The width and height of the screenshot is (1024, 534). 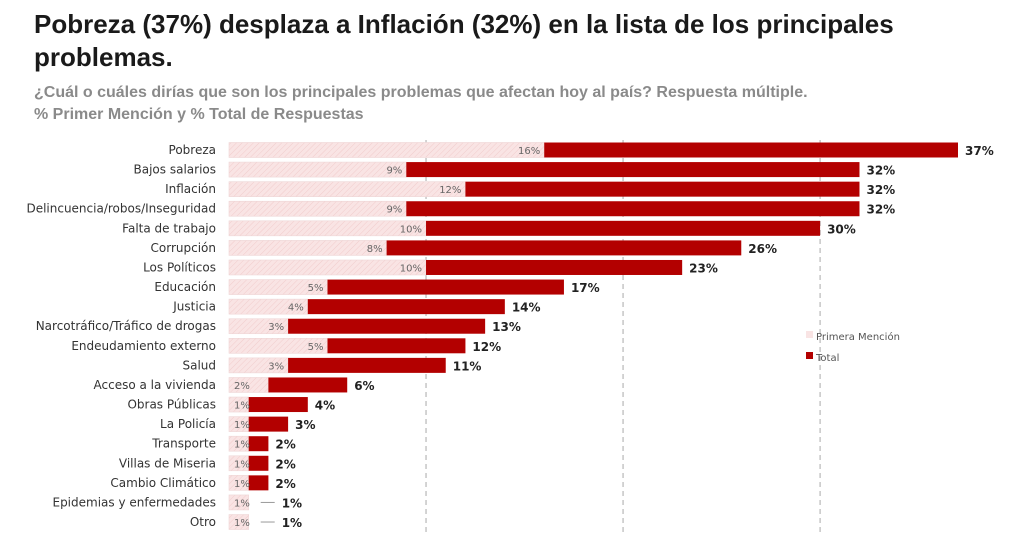 I want to click on legend-label-total: Total, so click(x=827, y=358).